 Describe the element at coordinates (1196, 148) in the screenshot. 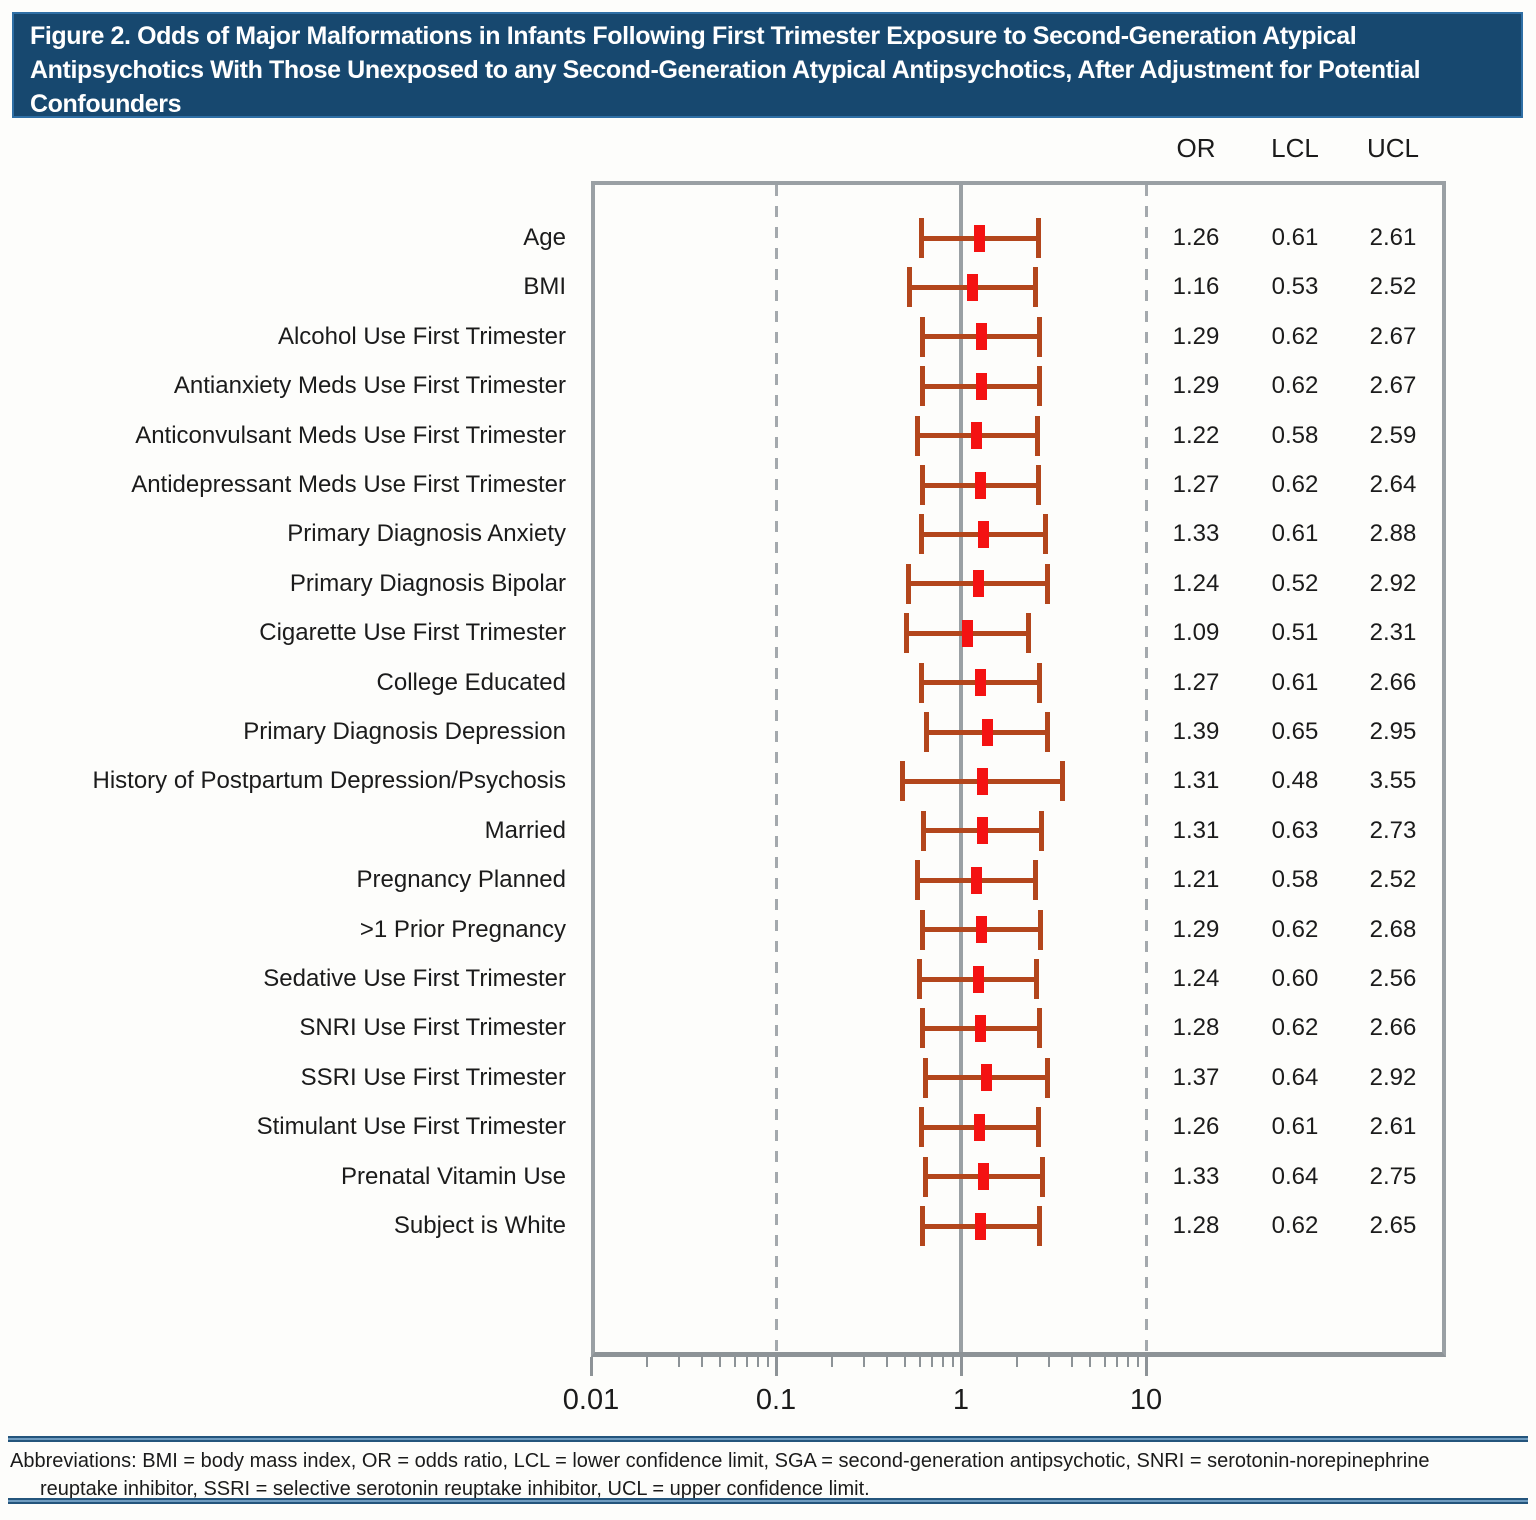

I see `column-header-or: OR` at that location.